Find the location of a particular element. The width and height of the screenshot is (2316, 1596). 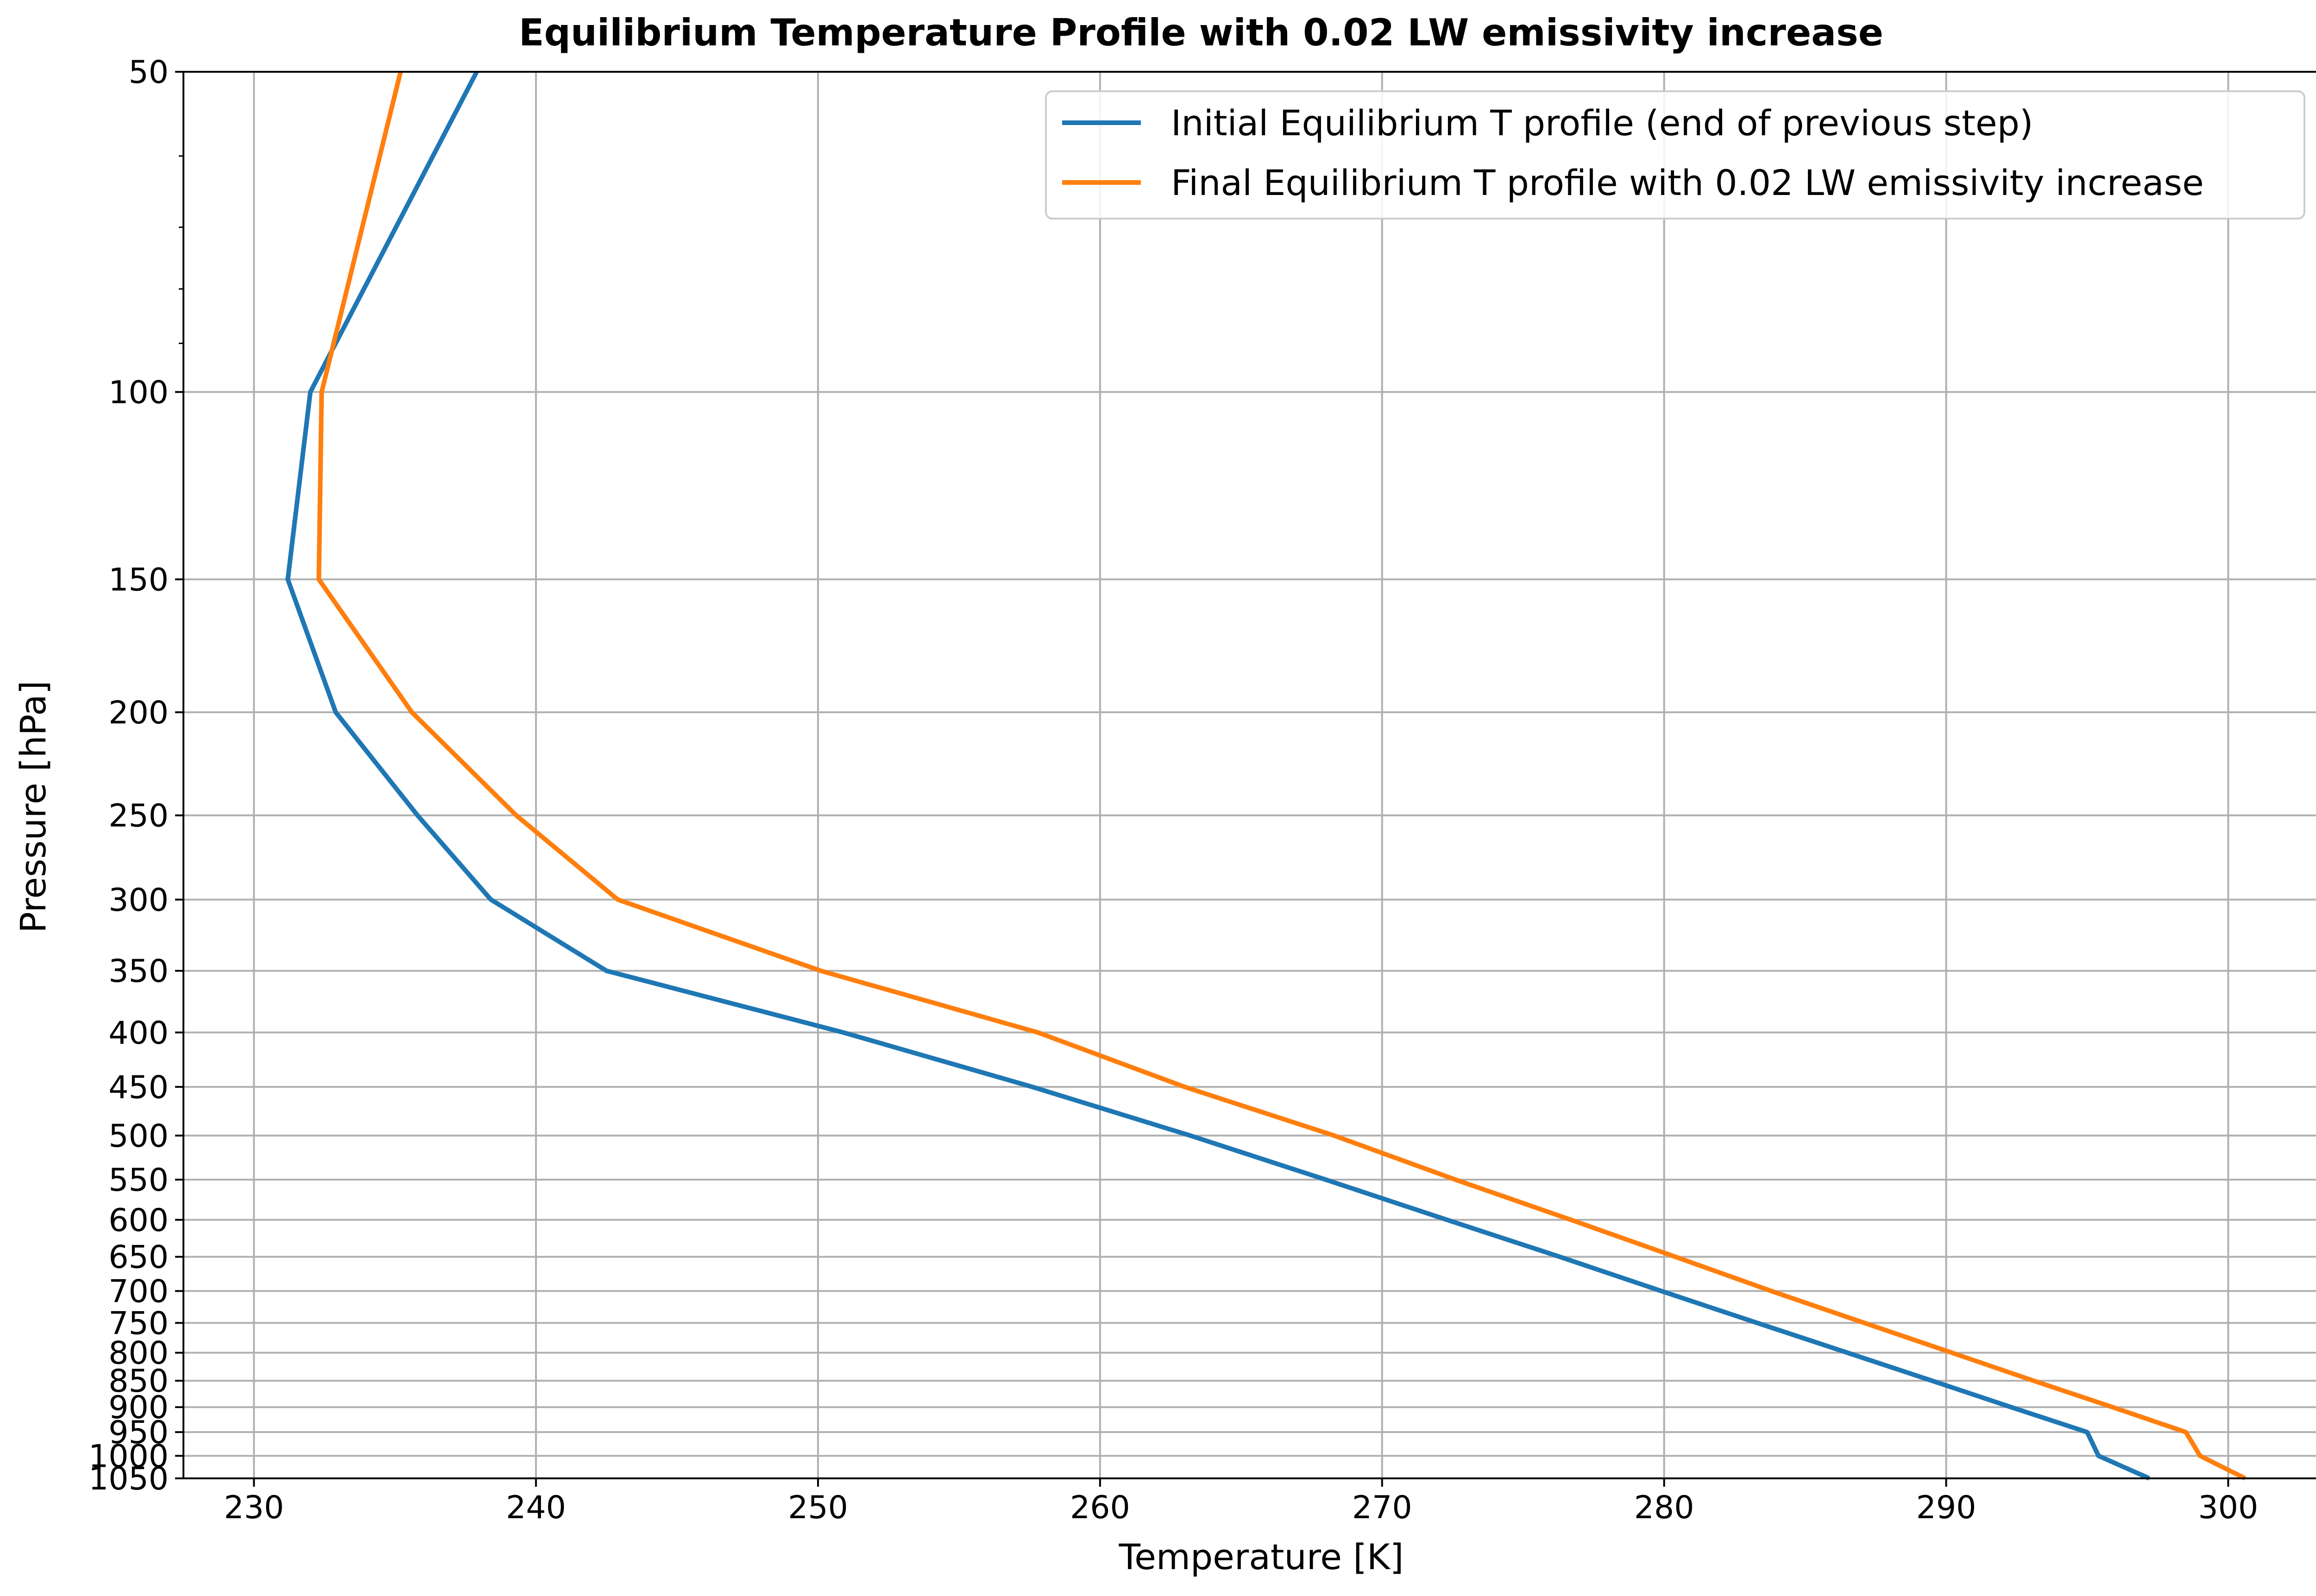

y-tick-label: 900 is located at coordinates (138, 1407).